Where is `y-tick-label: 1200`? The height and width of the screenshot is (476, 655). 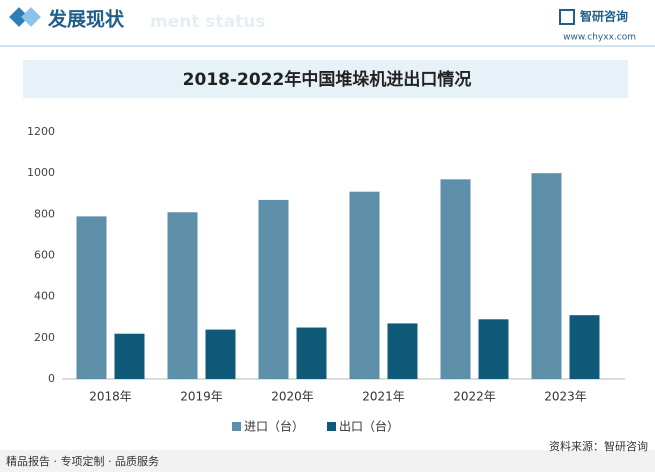 y-tick-label: 1200 is located at coordinates (41, 131).